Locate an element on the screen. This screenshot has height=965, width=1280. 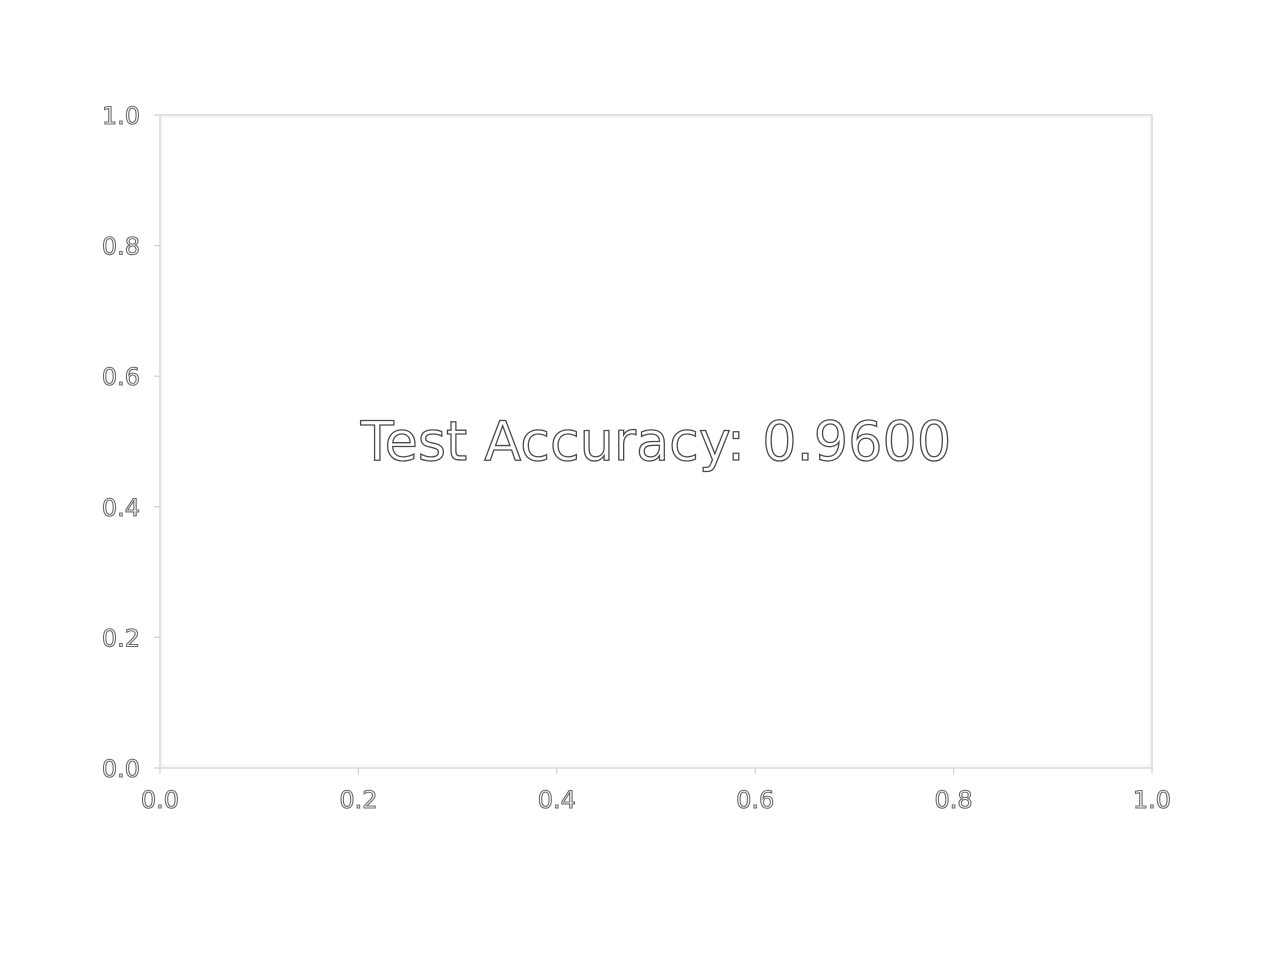
x-tick-label: 0.8 is located at coordinates (954, 800).